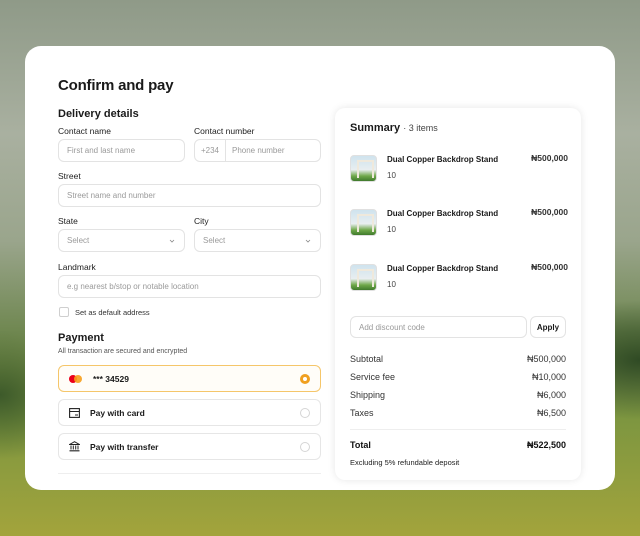  Describe the element at coordinates (78, 240) in the screenshot. I see `state-value: Select` at that location.